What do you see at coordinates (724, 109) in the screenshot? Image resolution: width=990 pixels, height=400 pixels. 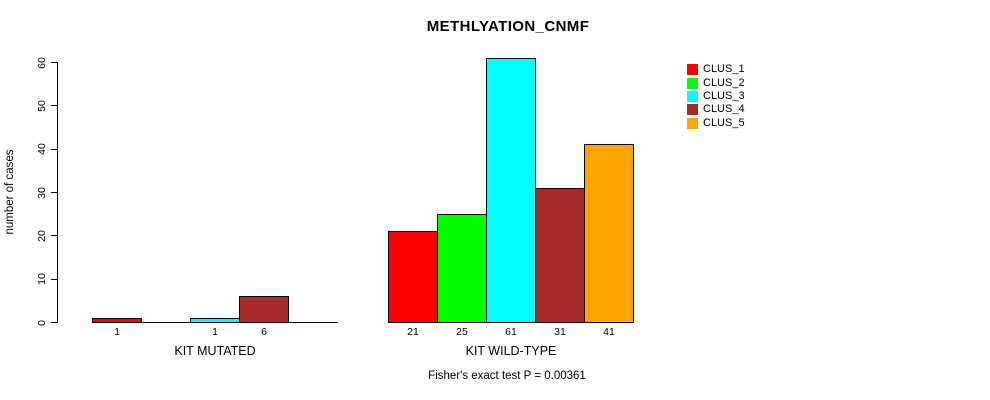 I see `legend-label-clus-4: CLUS_4` at bounding box center [724, 109].